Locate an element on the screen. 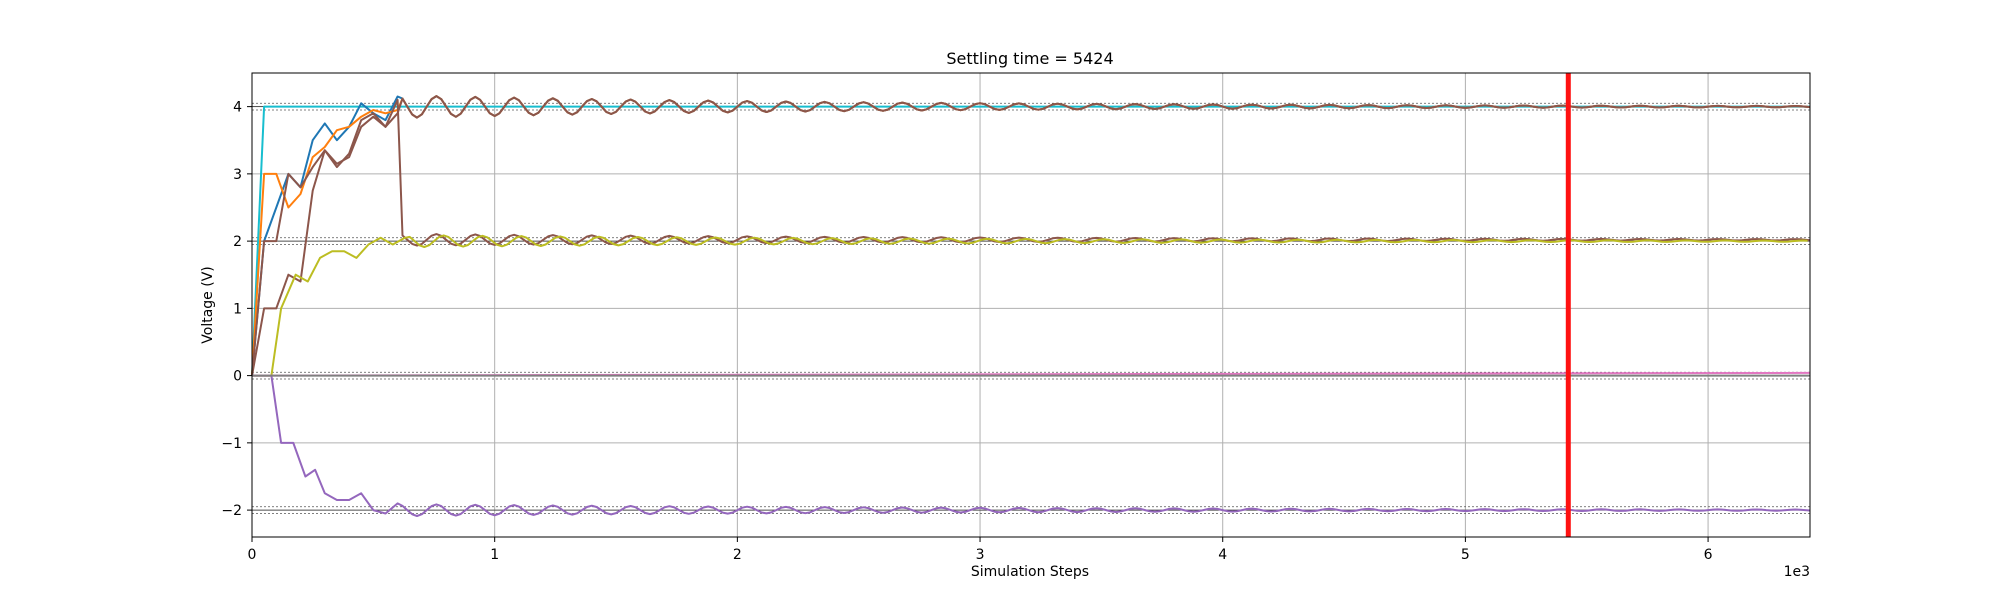 This screenshot has height=600, width=2000. x-tick-label: 6 is located at coordinates (1708, 555).